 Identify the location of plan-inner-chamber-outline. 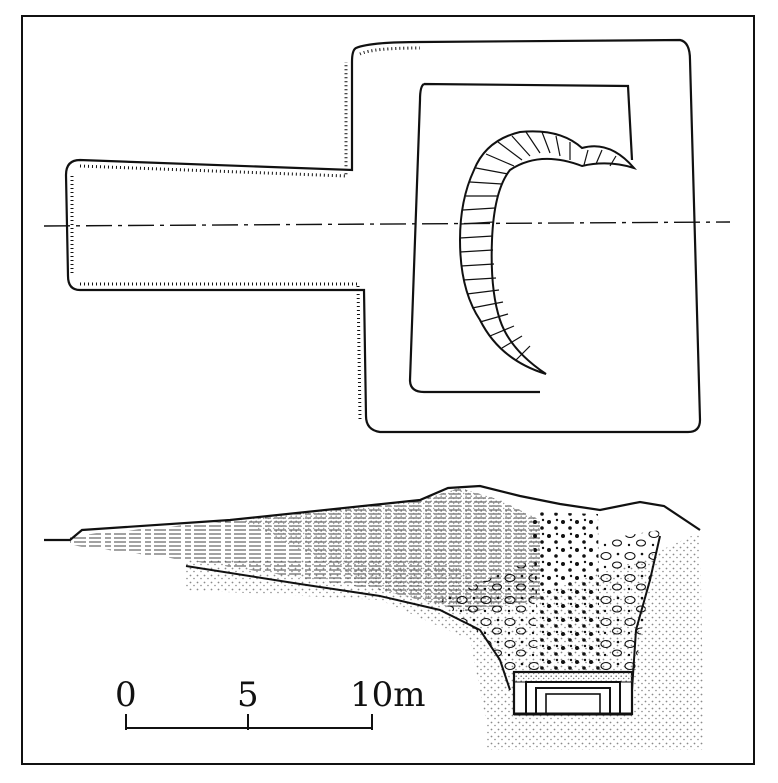
(521, 238).